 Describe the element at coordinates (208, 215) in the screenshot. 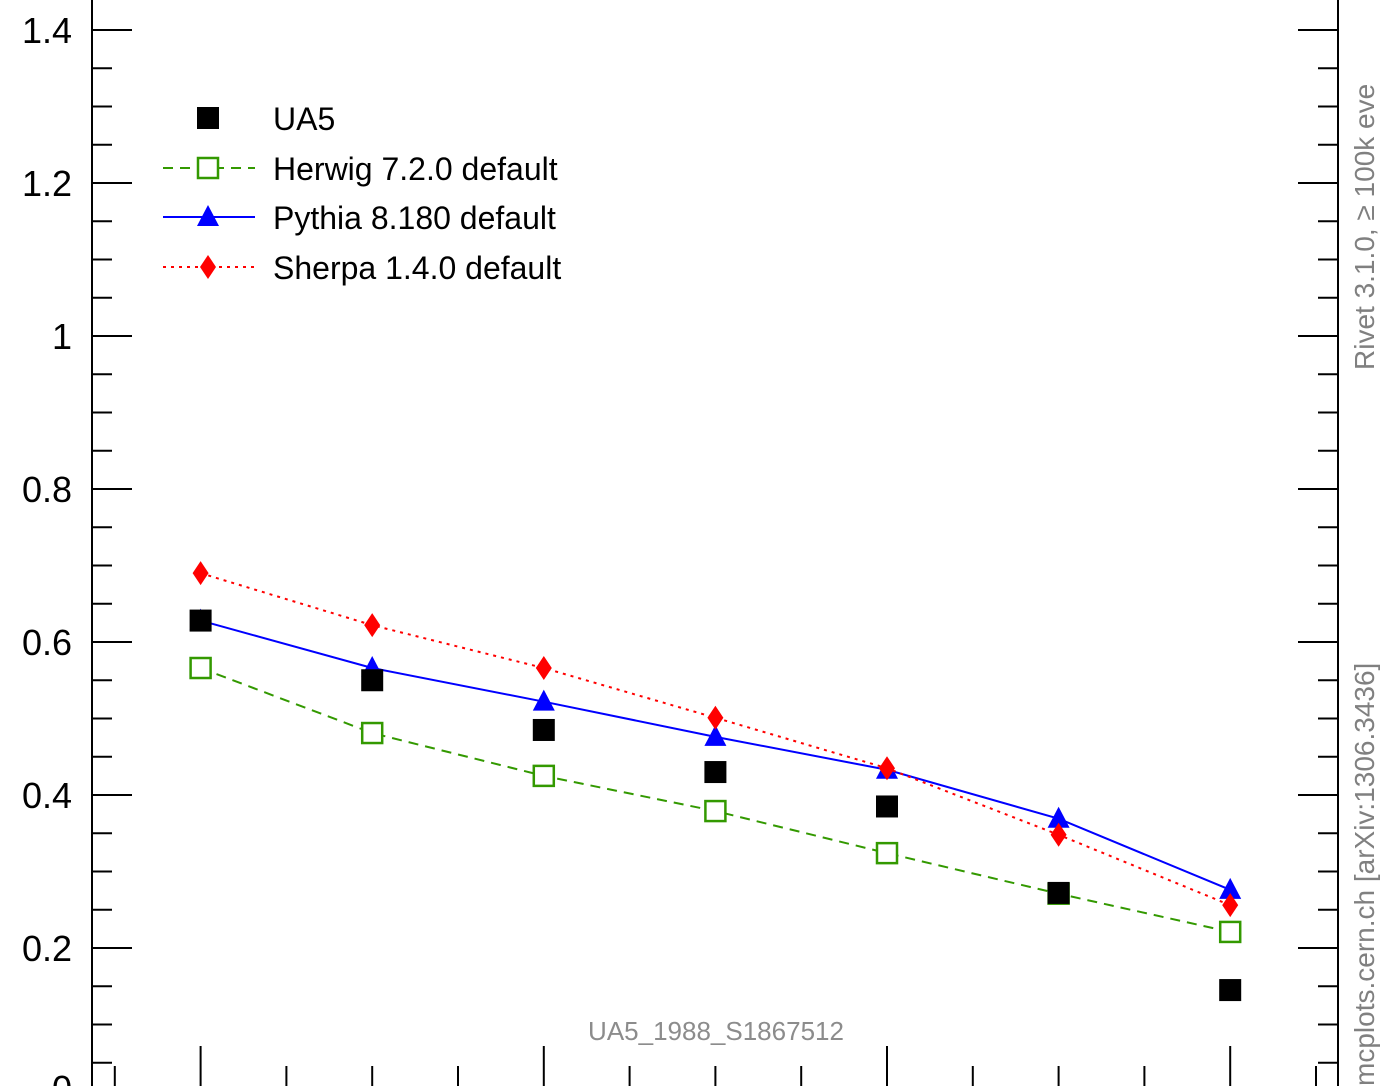

I see `legend-marker-pythia-8-180-default` at that location.